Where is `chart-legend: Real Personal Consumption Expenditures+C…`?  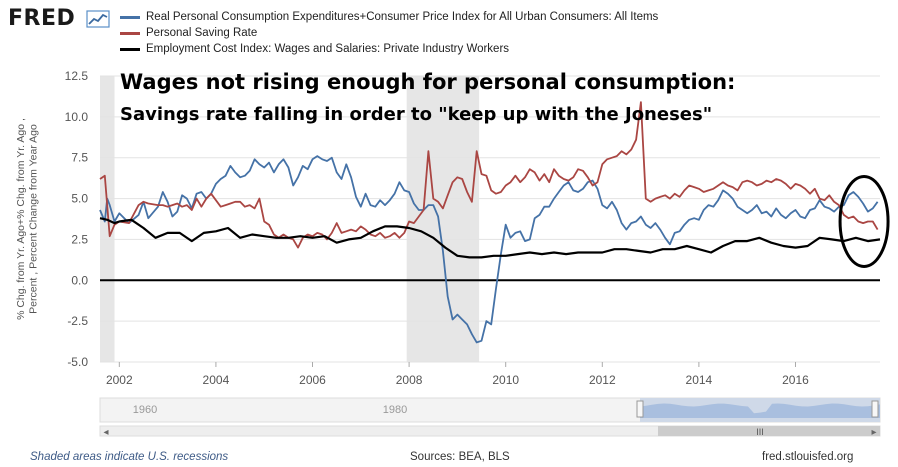 chart-legend: Real Personal Consumption Expenditures+C… is located at coordinates (389, 33).